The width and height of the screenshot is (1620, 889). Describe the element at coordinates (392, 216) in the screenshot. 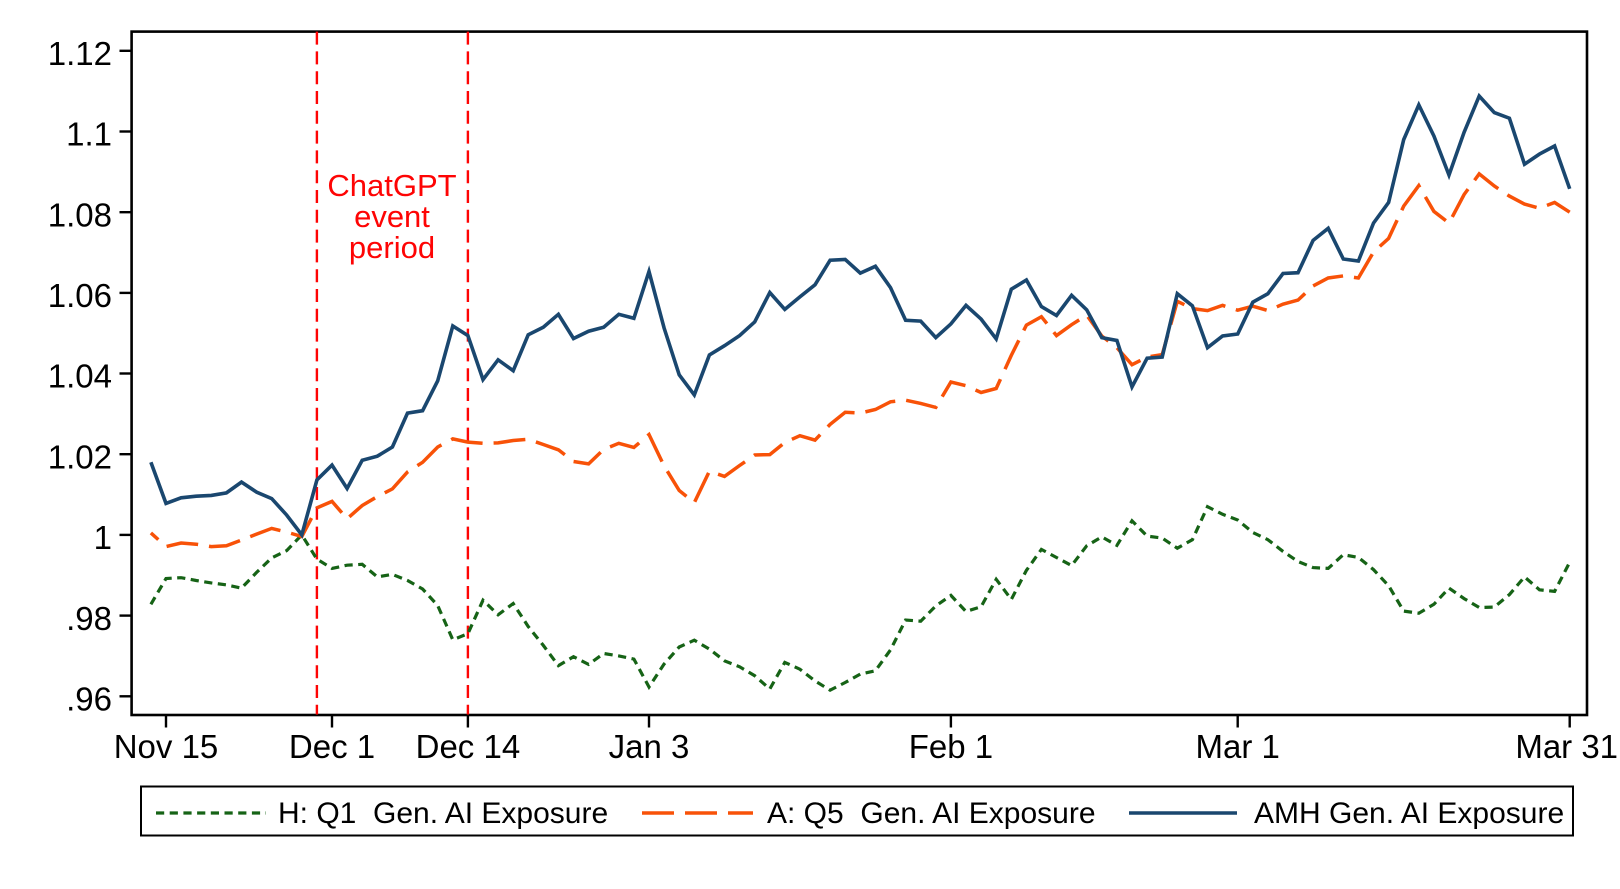

I see `svg-text: event` at that location.